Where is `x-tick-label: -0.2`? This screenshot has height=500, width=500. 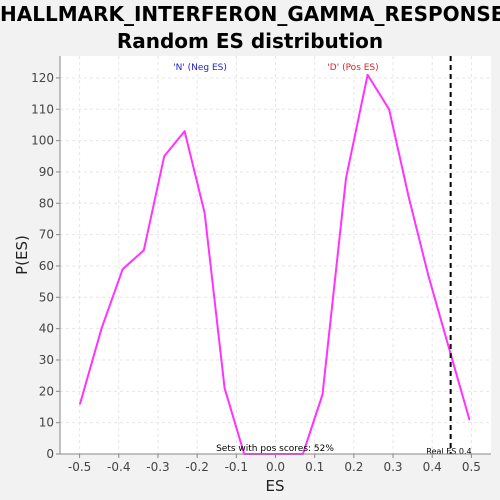 x-tick-label: -0.2 is located at coordinates (196, 467).